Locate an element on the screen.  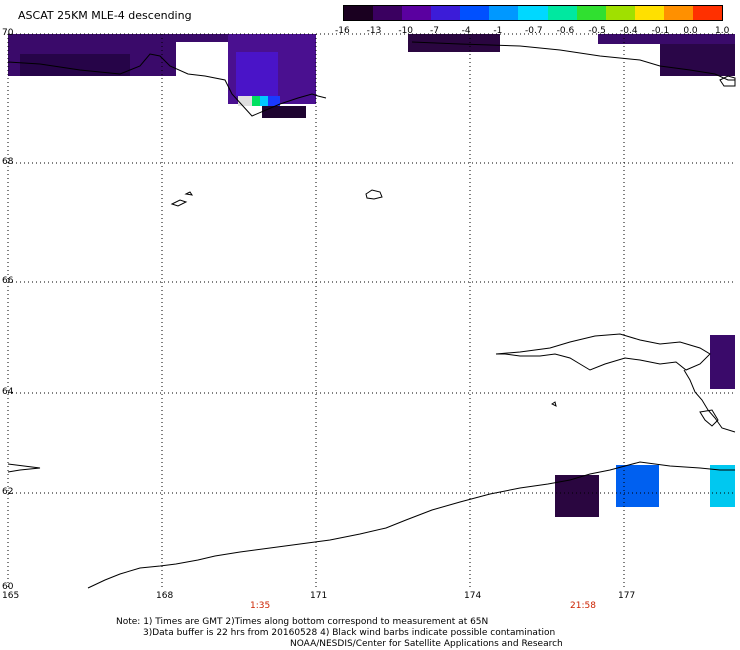
longitude-label: 168 is located at coordinates (165, 596).